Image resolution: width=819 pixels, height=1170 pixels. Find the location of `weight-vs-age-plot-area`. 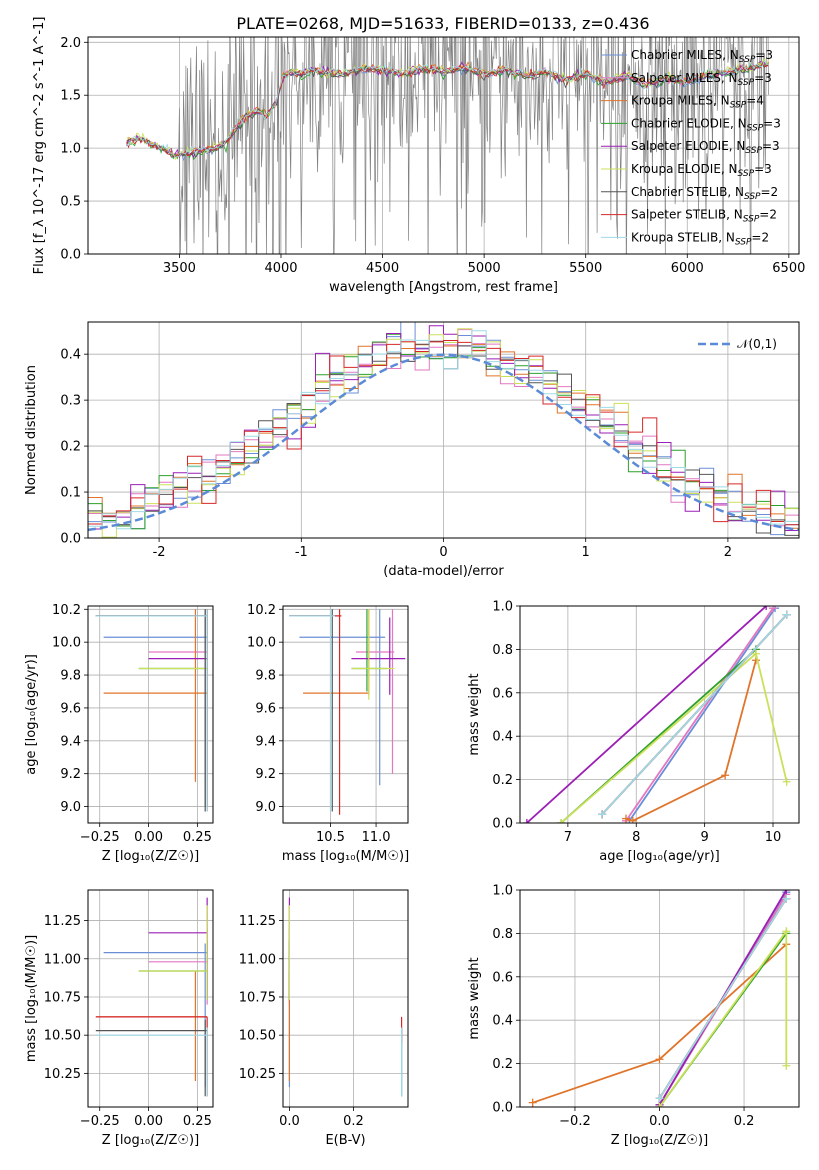

weight-vs-age-plot-area is located at coordinates (656, 714).